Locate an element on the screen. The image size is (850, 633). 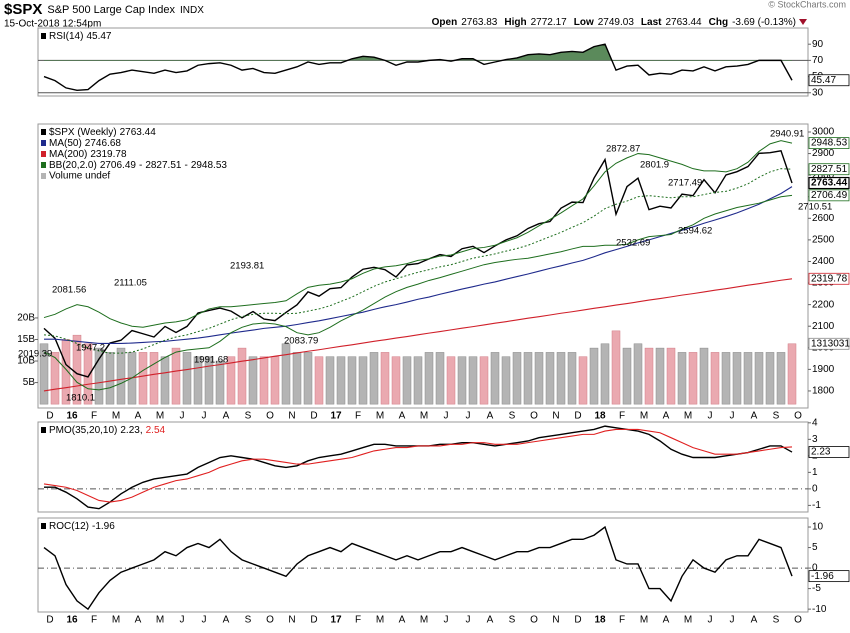
legend-entry: MA(50) 2746.68 is located at coordinates (85, 143).